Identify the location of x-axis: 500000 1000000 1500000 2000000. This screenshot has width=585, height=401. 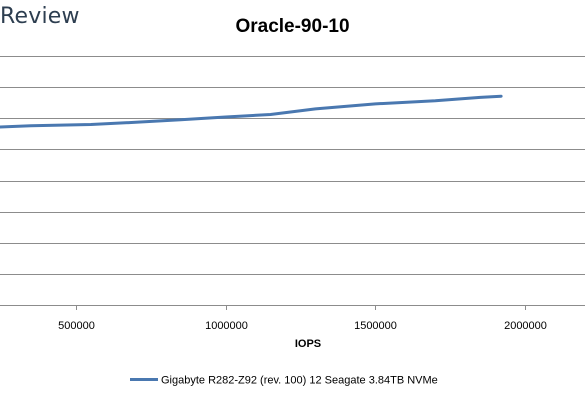
(292, 318).